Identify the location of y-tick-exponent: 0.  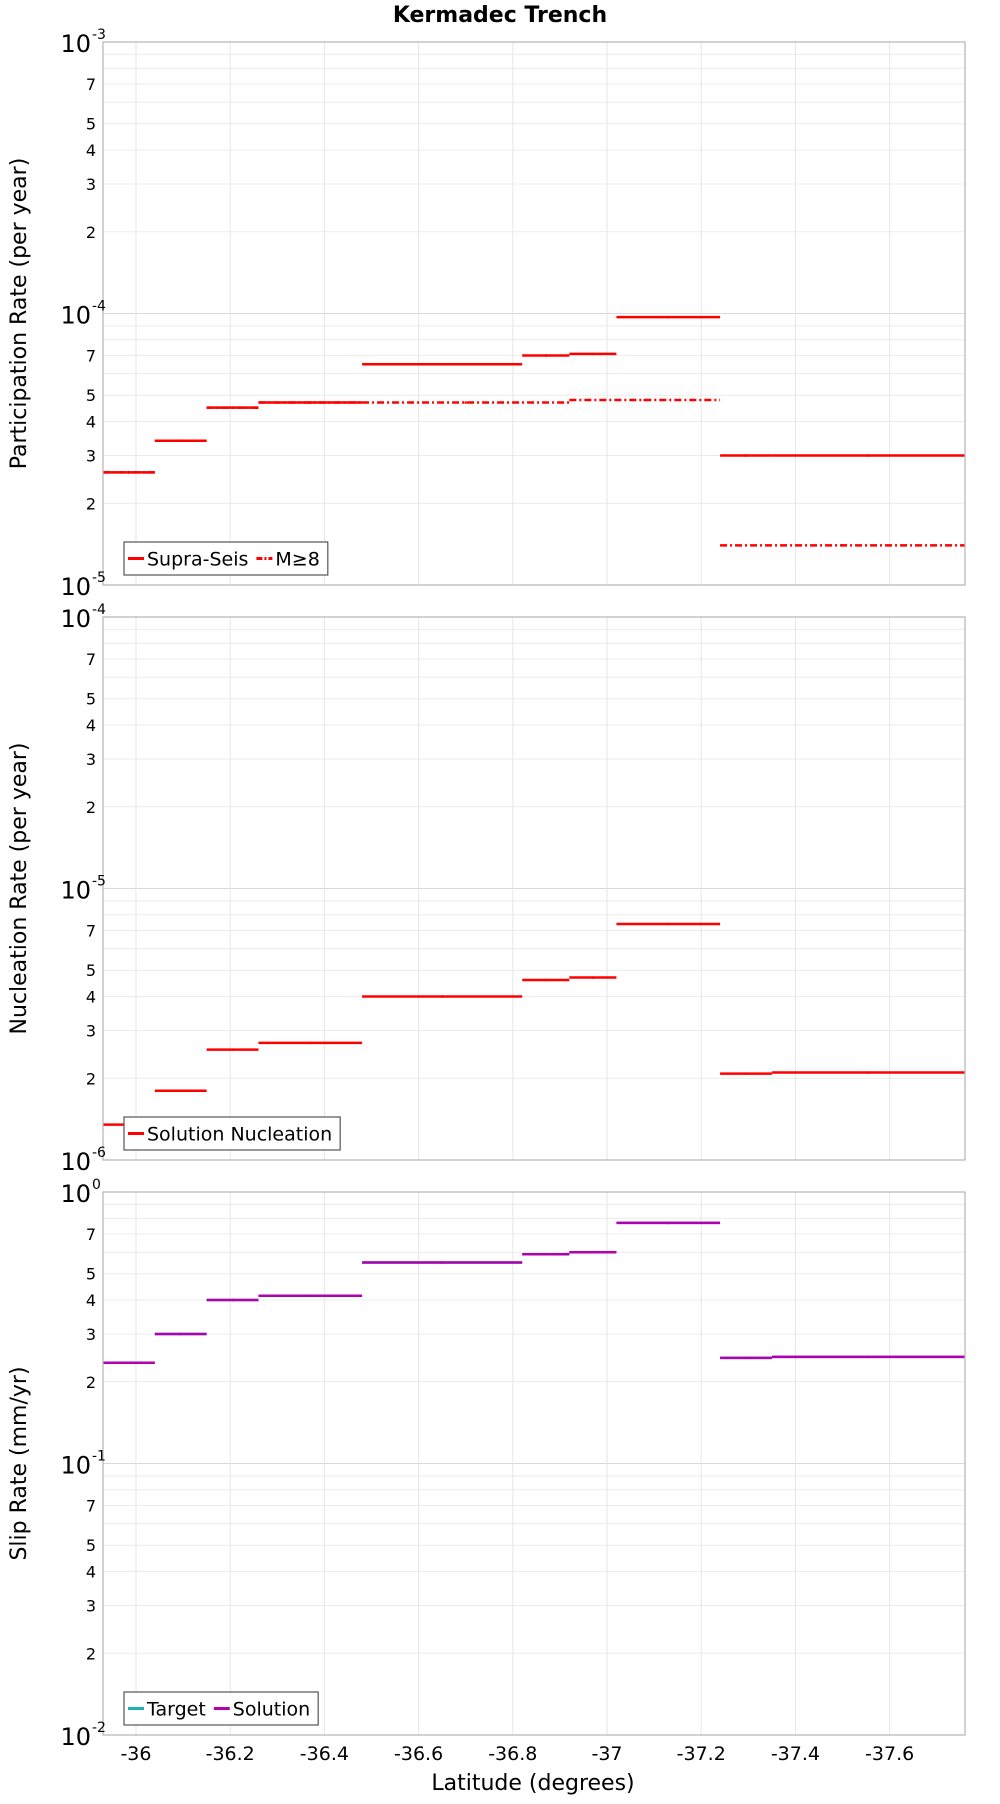
(96, 1185).